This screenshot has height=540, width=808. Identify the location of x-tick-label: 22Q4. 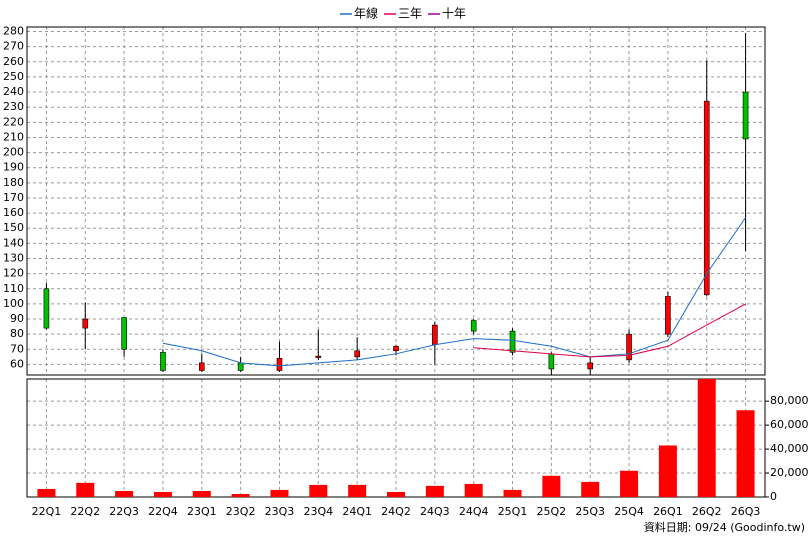
(163, 511).